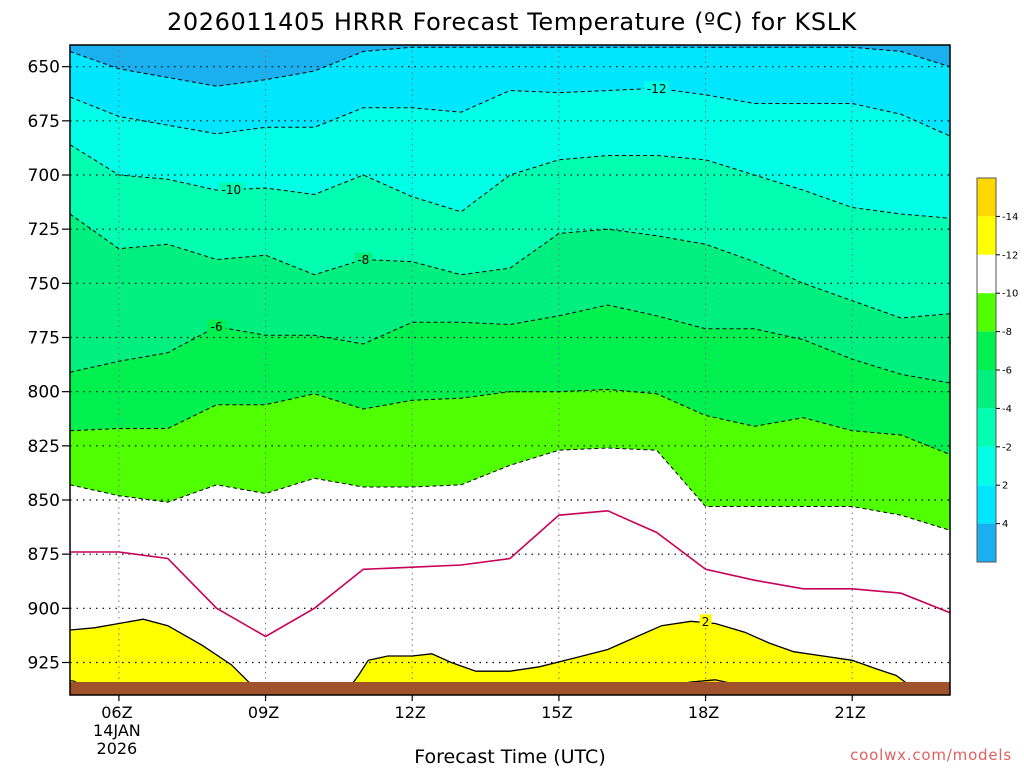 This screenshot has width=1024, height=768. Describe the element at coordinates (44, 501) in the screenshot. I see `y-tick-label: 850` at that location.